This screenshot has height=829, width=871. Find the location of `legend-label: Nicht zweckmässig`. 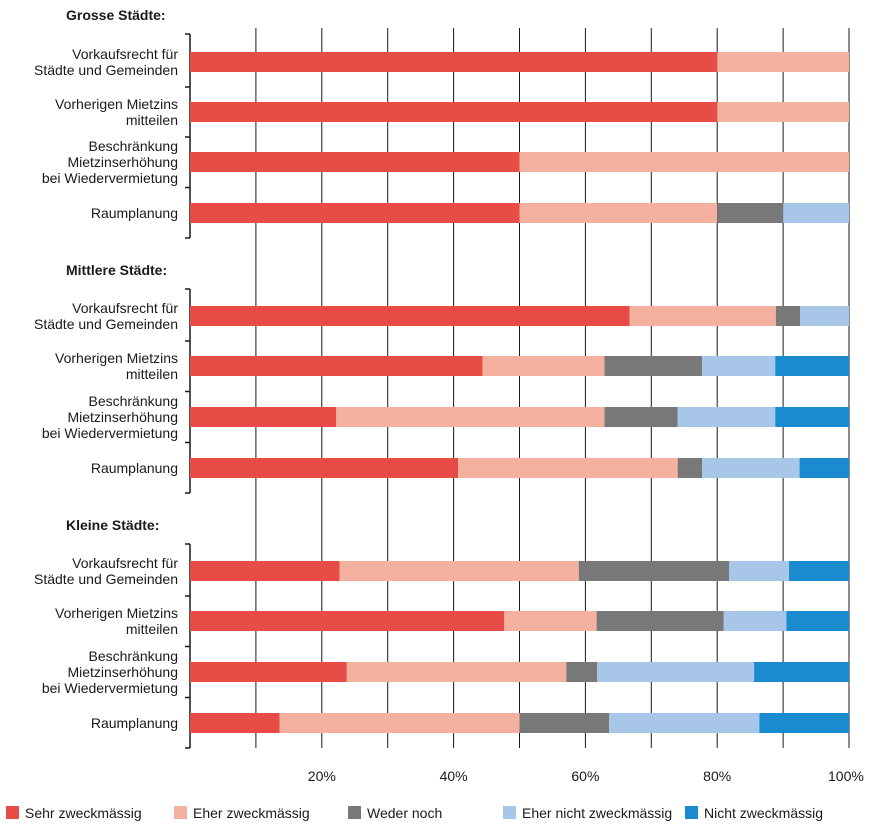

legend-label: Nicht zweckmässig is located at coordinates (763, 813).